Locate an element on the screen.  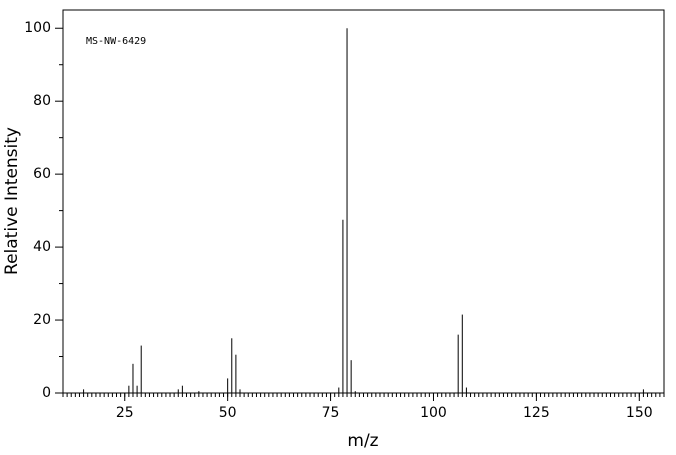
annotation: MS-NW-6429 is located at coordinates (116, 41).